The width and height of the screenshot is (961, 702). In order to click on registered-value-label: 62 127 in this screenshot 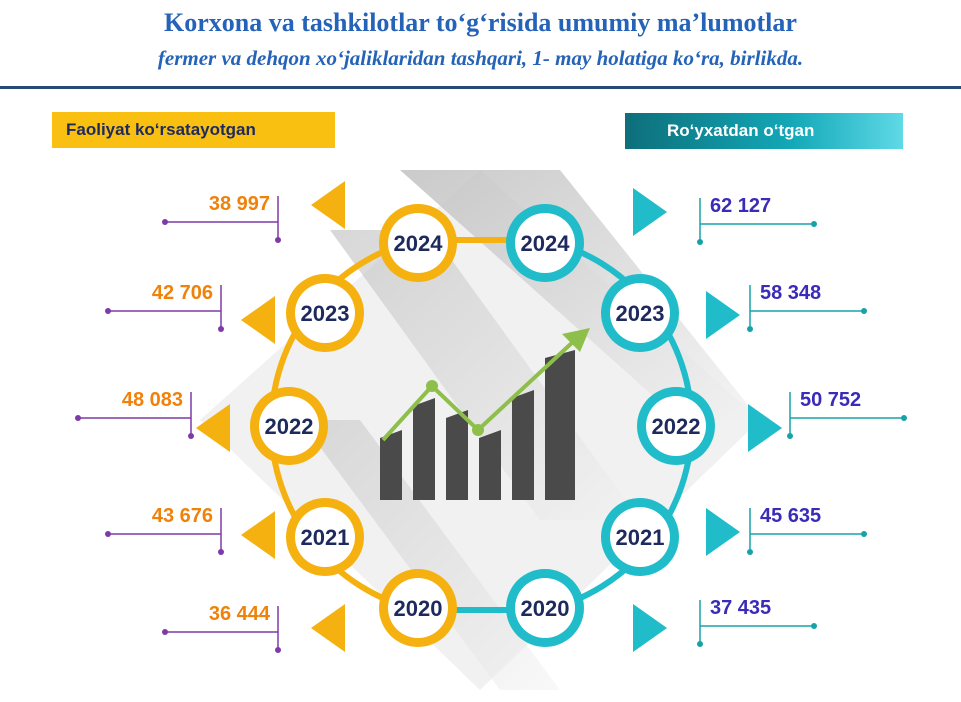, I will do `click(740, 206)`.